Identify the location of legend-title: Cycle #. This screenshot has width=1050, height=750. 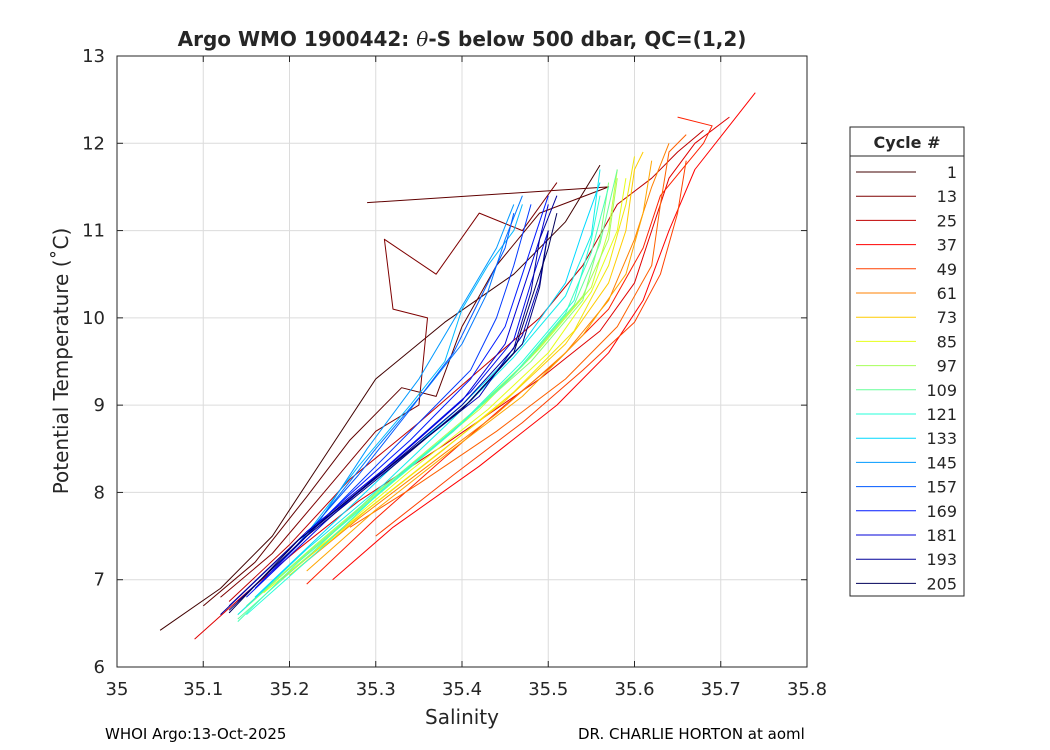
(907, 142).